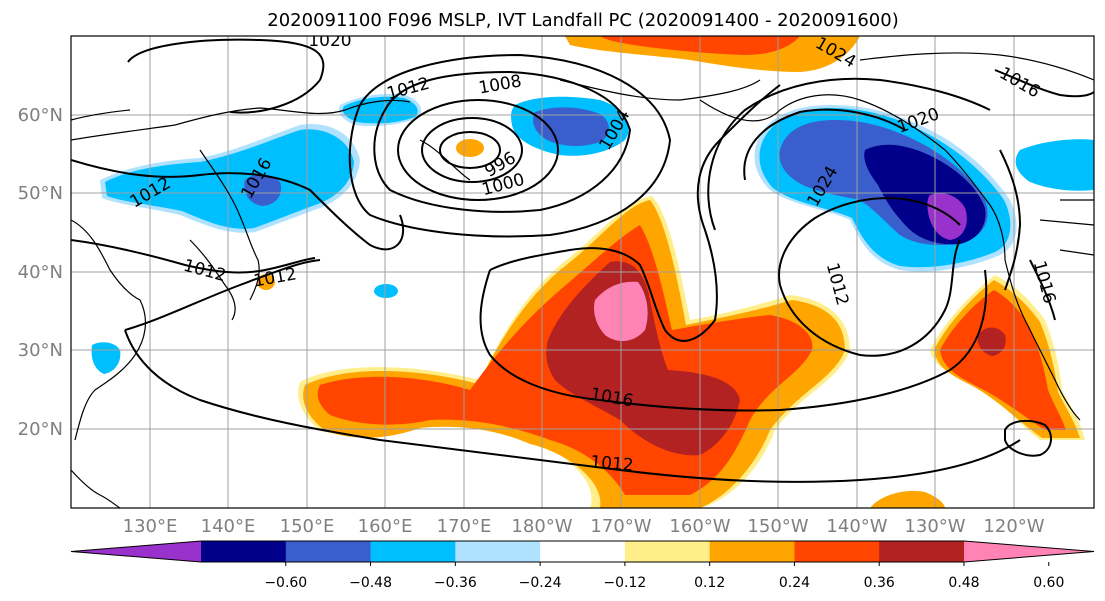  What do you see at coordinates (1054, 165) in the screenshot?
I see `negative-anomaly-canada` at bounding box center [1054, 165].